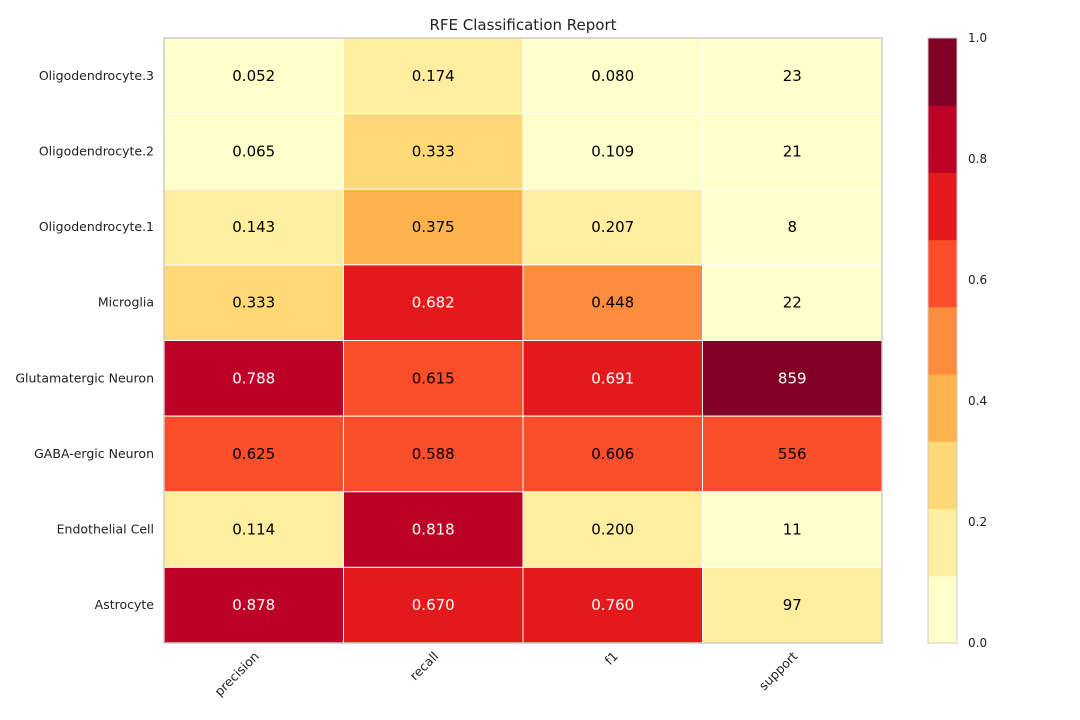 The height and width of the screenshot is (720, 1080). I want to click on row-label: Glutamatergic Neuron, so click(84, 377).